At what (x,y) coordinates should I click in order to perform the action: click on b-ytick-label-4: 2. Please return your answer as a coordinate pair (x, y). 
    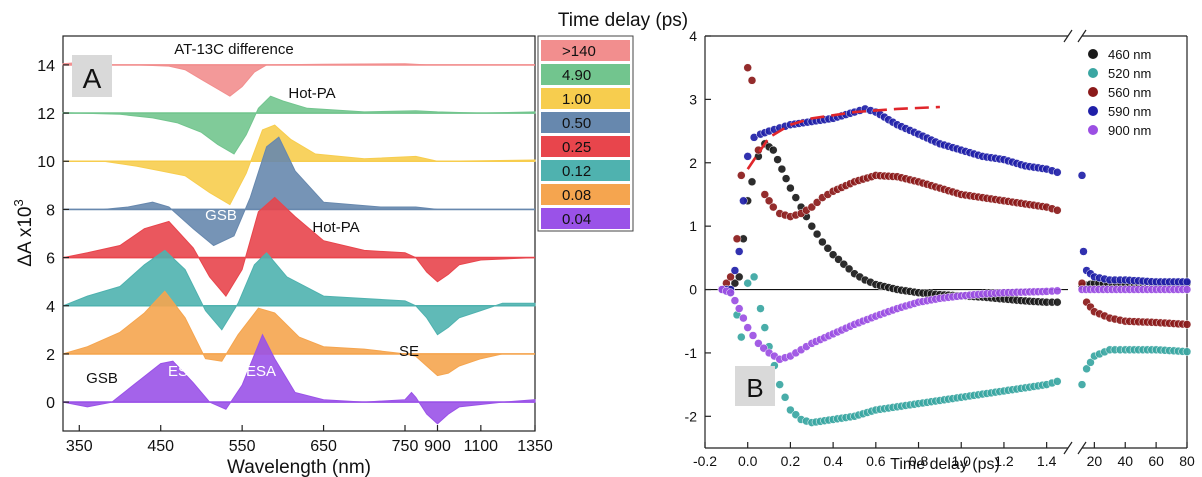
    Looking at the image, I should click on (693, 163).